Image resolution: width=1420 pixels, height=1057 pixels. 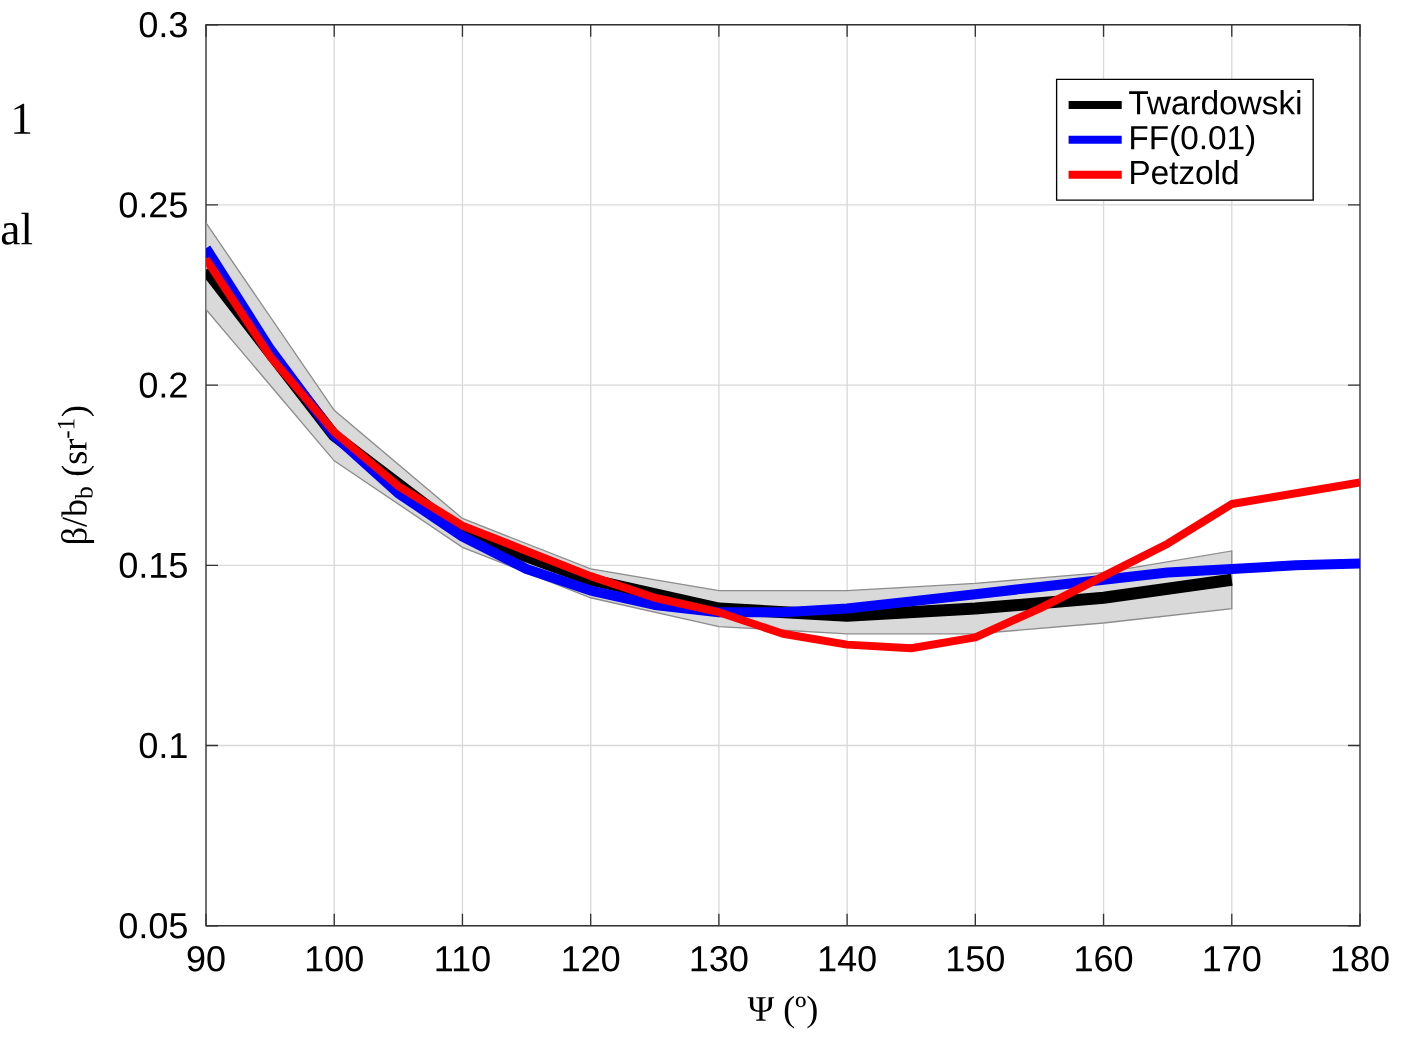 I want to click on x-tick-label: 110, so click(x=463, y=959).